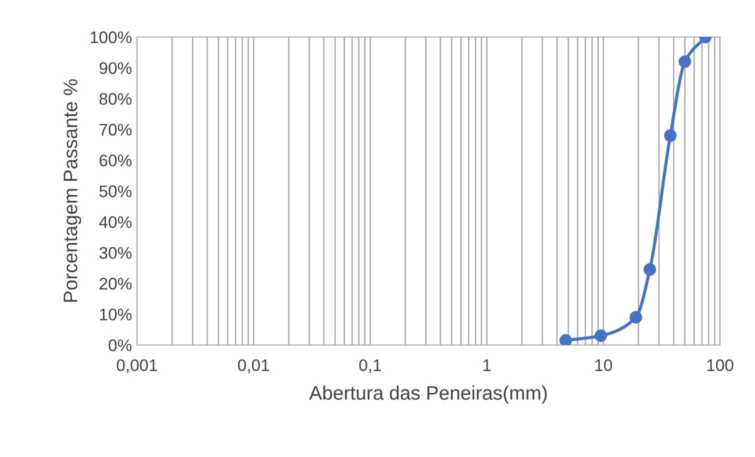  I want to click on y-tick-label: 10%, so click(116, 314).